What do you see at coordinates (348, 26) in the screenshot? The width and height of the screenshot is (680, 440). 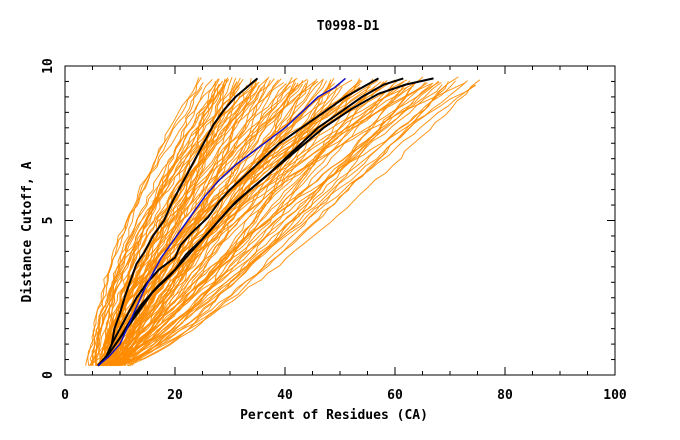 I see `chart-title: T0998-D1` at bounding box center [348, 26].